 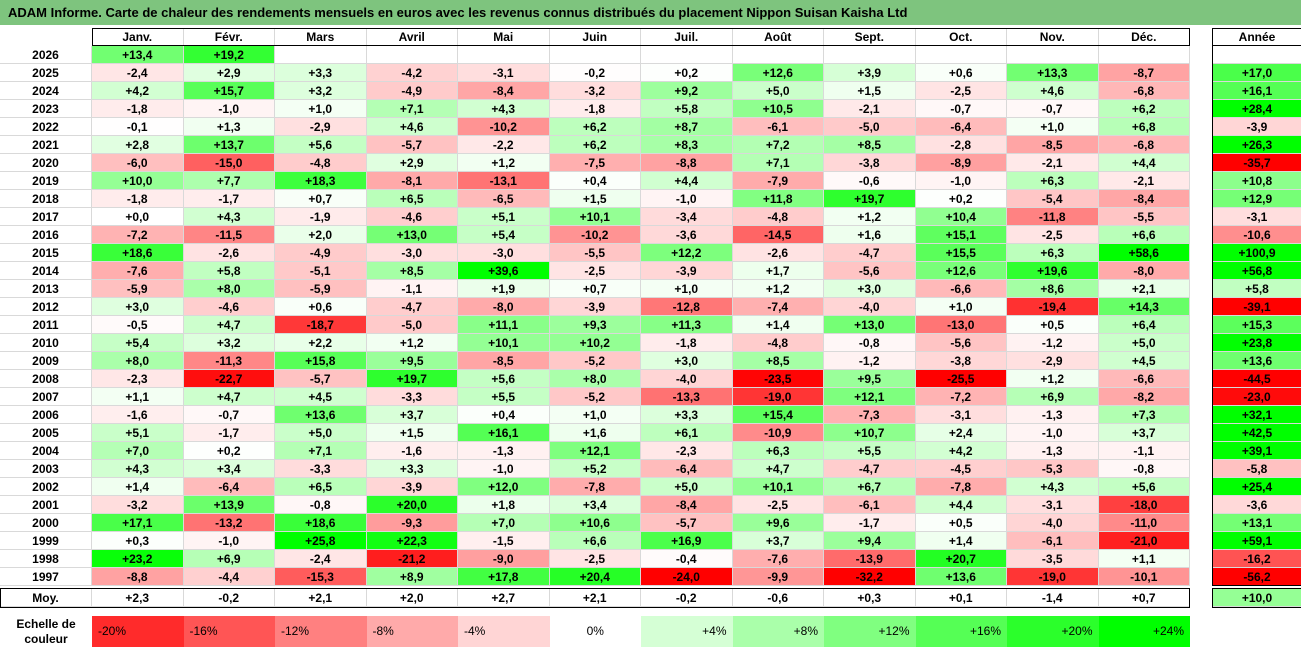 What do you see at coordinates (504, 145) in the screenshot?
I see `heatmap-cell: -2,2` at bounding box center [504, 145].